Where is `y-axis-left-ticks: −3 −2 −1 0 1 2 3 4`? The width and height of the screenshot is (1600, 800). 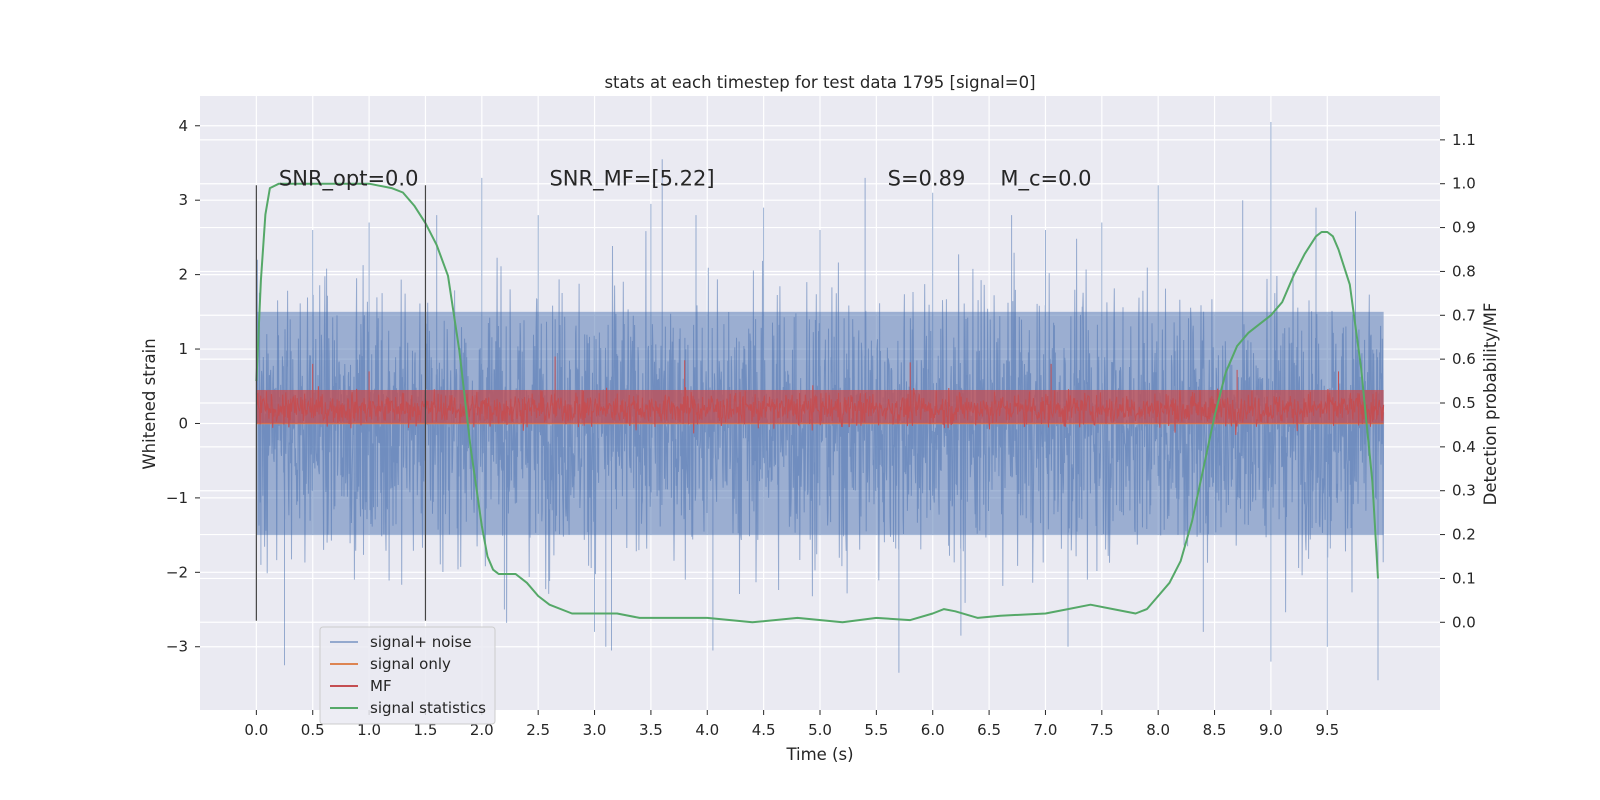 y-axis-left-ticks: −3 −2 −1 0 1 2 3 4 is located at coordinates (183, 386).